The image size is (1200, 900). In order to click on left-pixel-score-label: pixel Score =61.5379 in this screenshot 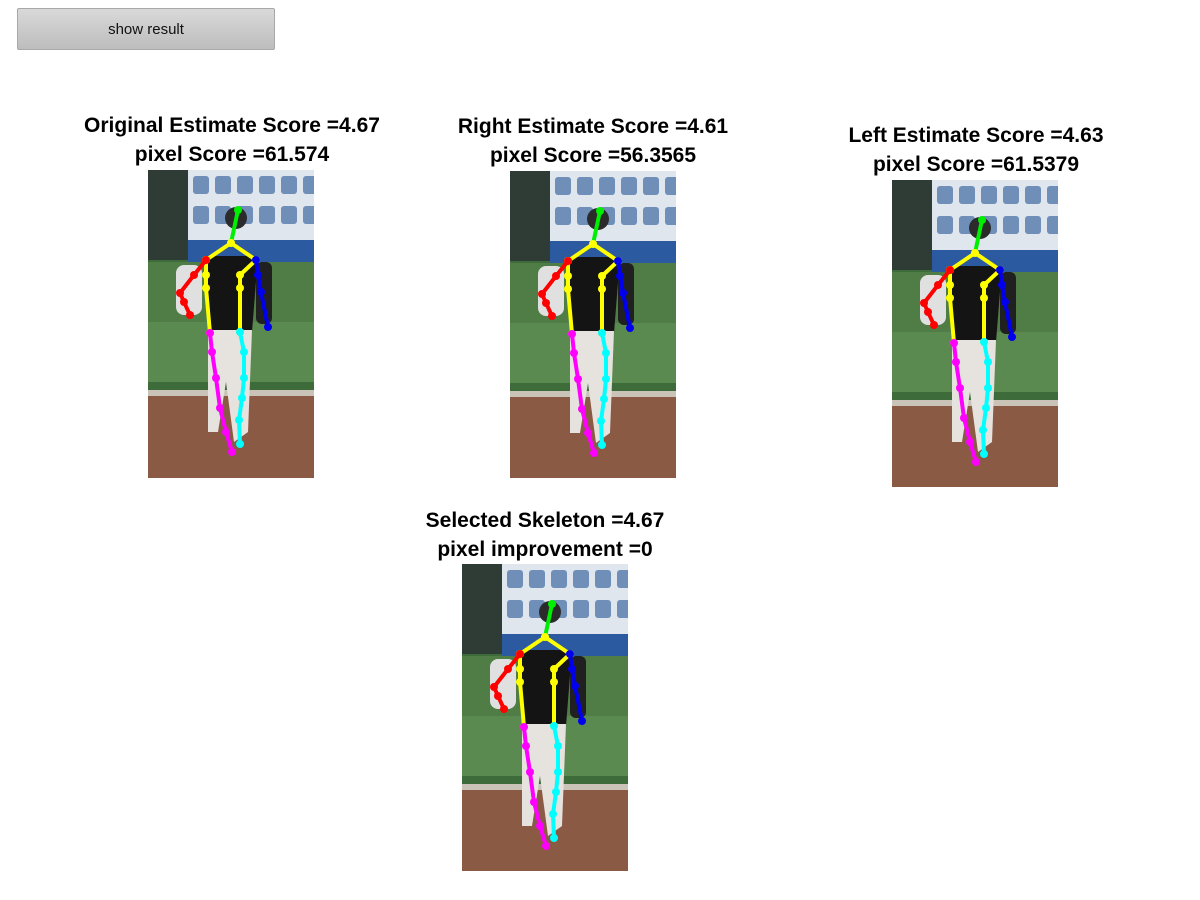, I will do `click(976, 164)`.